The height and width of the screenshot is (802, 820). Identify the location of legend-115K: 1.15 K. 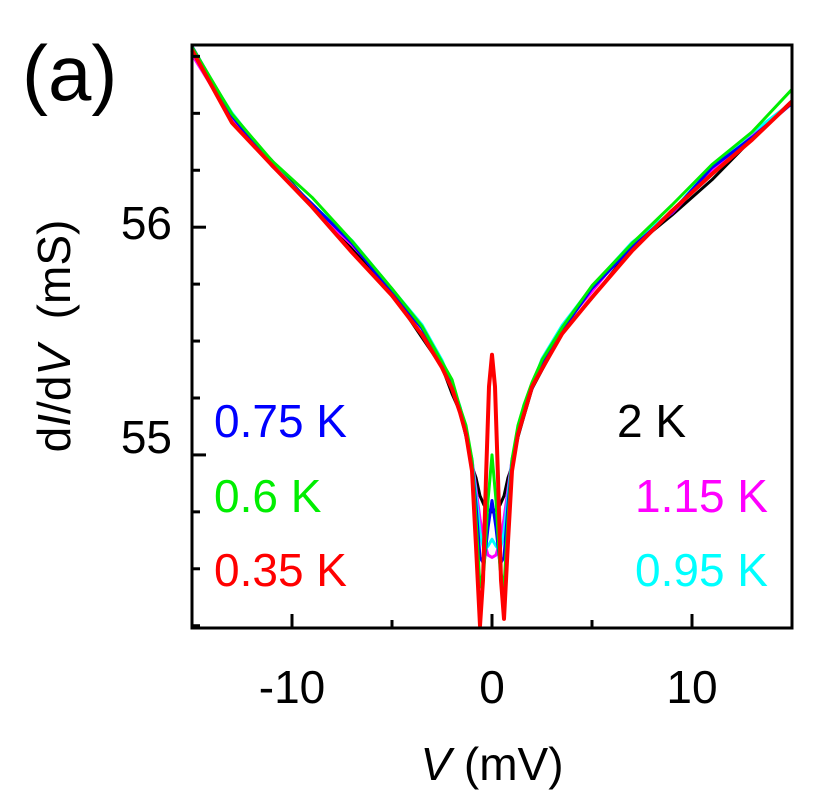
(701, 496).